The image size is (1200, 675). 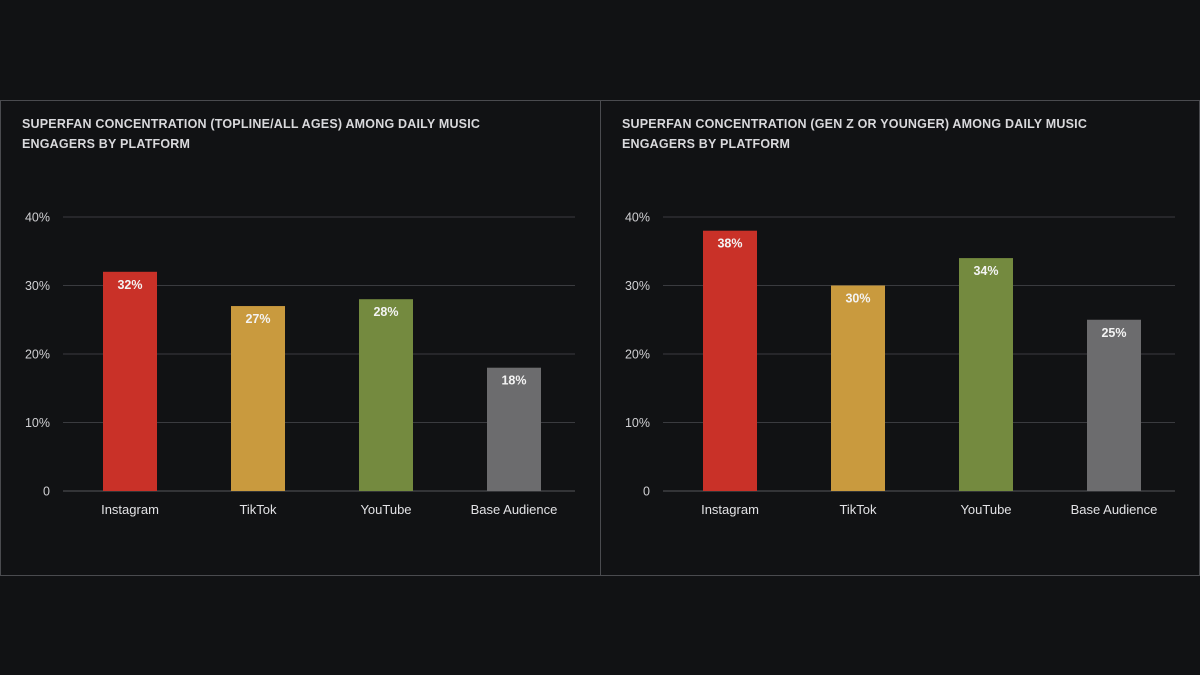 I want to click on bar-value-label: 28%, so click(x=385, y=312).